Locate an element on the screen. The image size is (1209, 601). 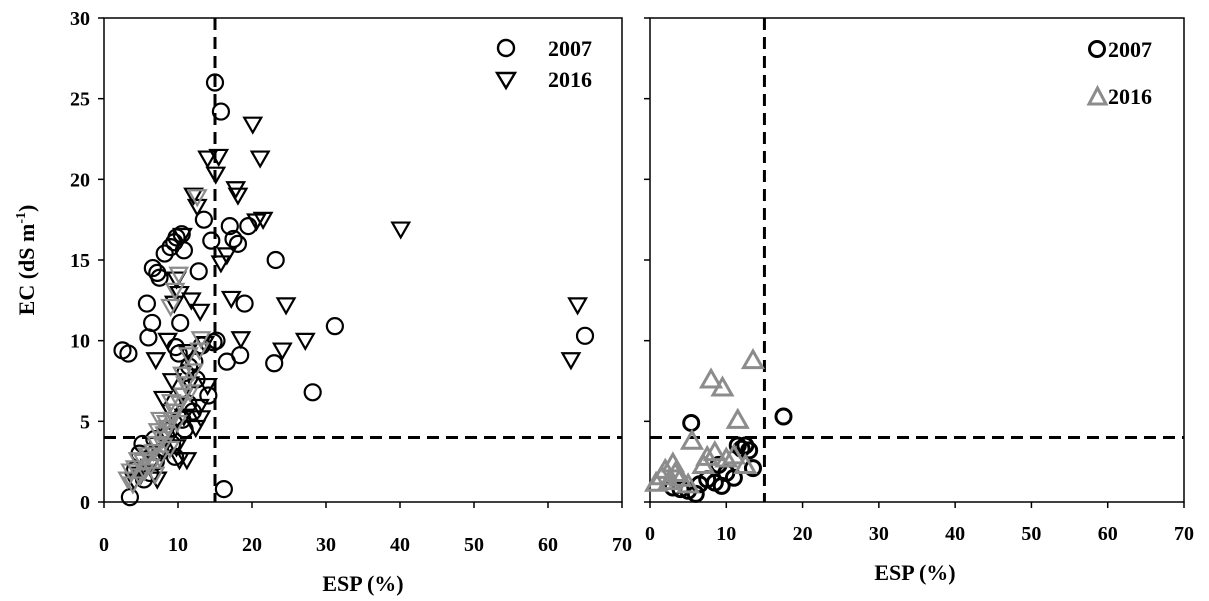
legend-marker-2007-right is located at coordinates (1097, 49).